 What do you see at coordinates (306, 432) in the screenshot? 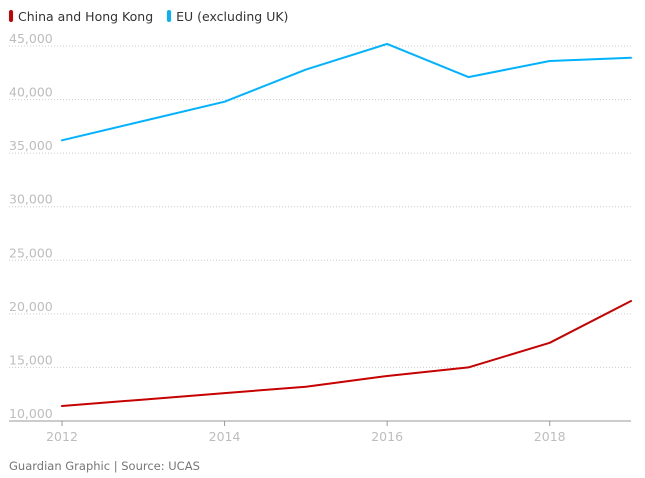
I see `x-axis: 2012 2014 2016 2018` at bounding box center [306, 432].